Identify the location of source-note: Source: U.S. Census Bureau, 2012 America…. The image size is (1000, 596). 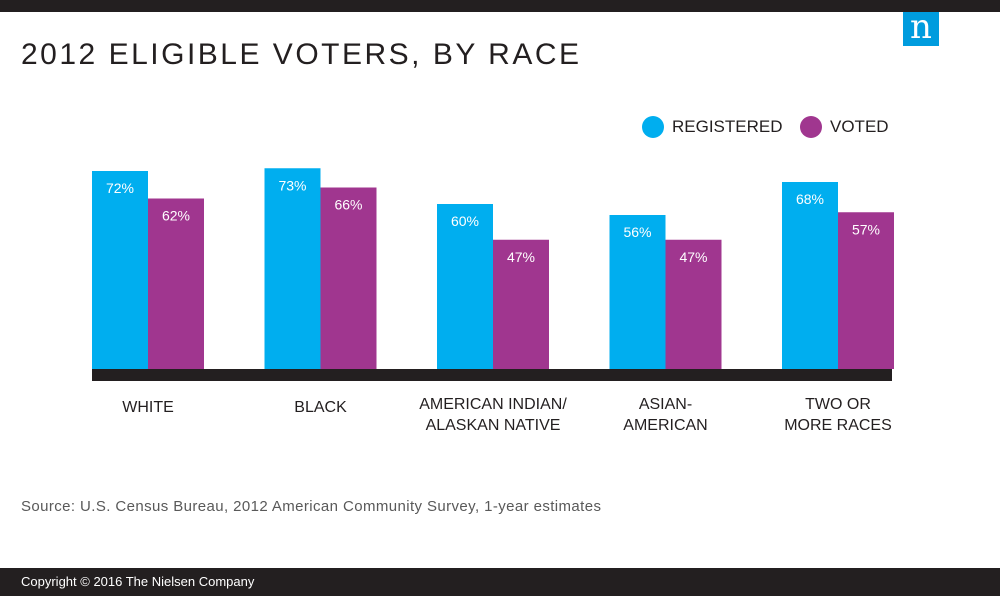
(311, 506).